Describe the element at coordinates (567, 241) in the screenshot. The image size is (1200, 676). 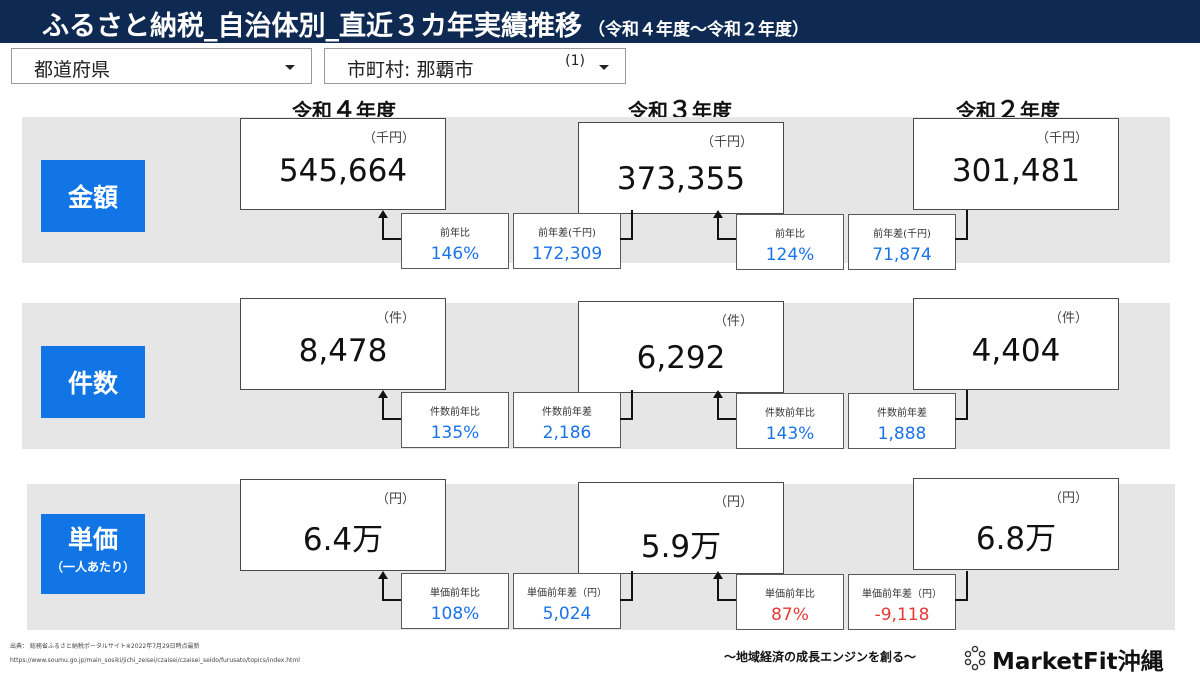
I see `amount-yoy-diff-r4: 前年差(千円) 172,309` at that location.